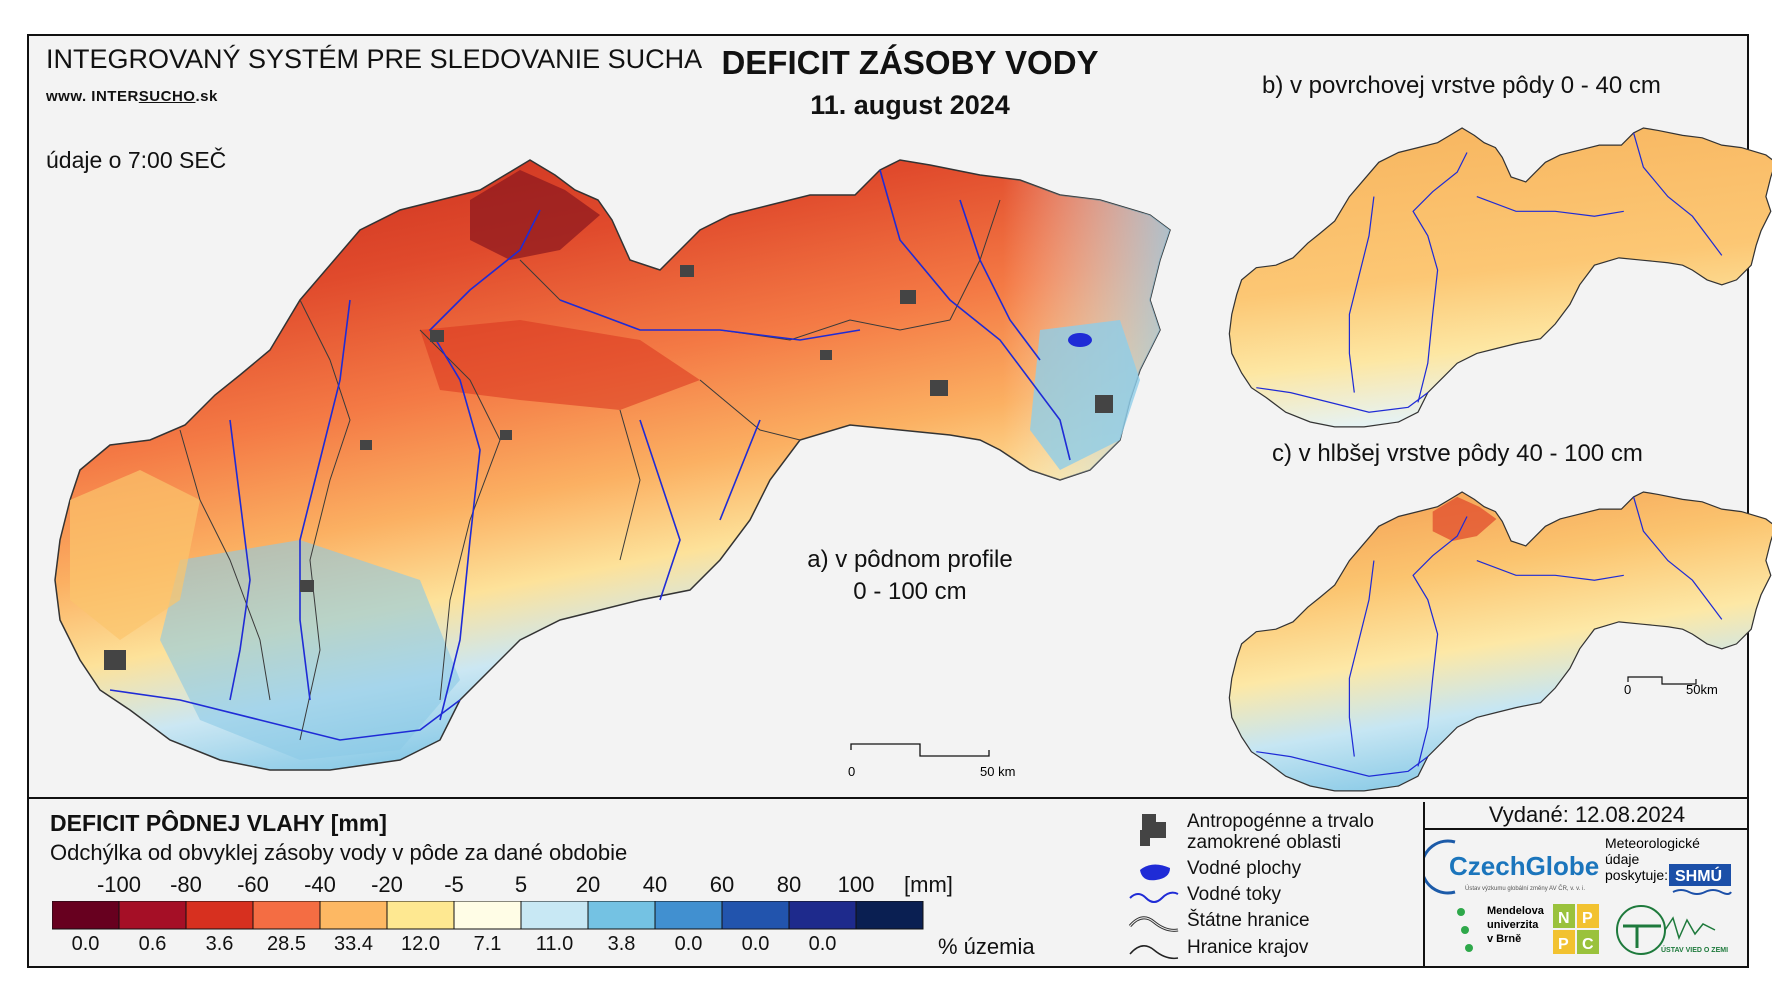 This screenshot has width=1772, height=1003. What do you see at coordinates (1588, 944) in the screenshot?
I see `svg-text: C` at bounding box center [1588, 944].